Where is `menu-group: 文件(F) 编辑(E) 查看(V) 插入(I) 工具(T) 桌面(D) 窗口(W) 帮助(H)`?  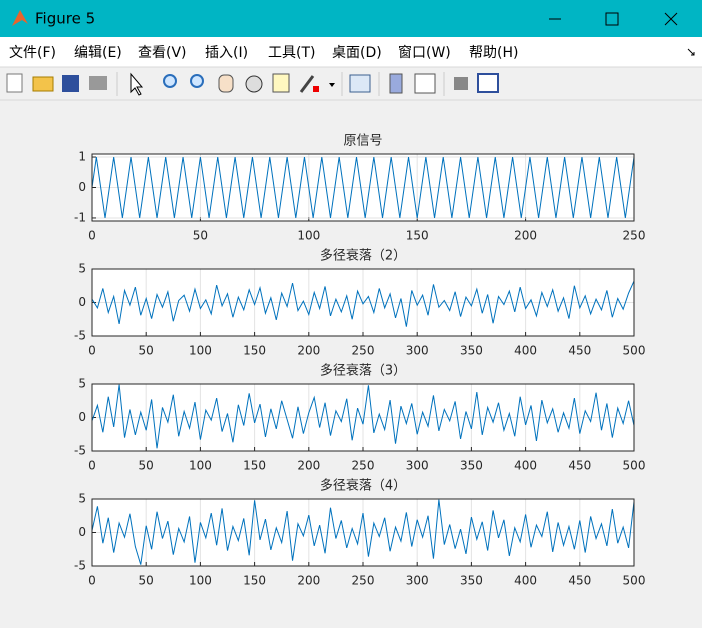 menu-group: 文件(F) 编辑(E) 查看(V) 插入(I) 工具(T) 桌面(D) 窗口(W) 帮助(H) is located at coordinates (263, 52).